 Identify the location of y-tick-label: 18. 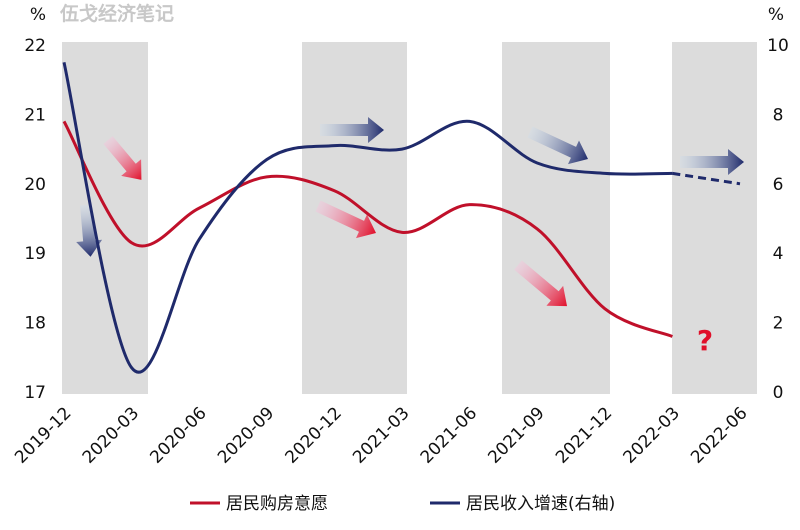
(35, 324).